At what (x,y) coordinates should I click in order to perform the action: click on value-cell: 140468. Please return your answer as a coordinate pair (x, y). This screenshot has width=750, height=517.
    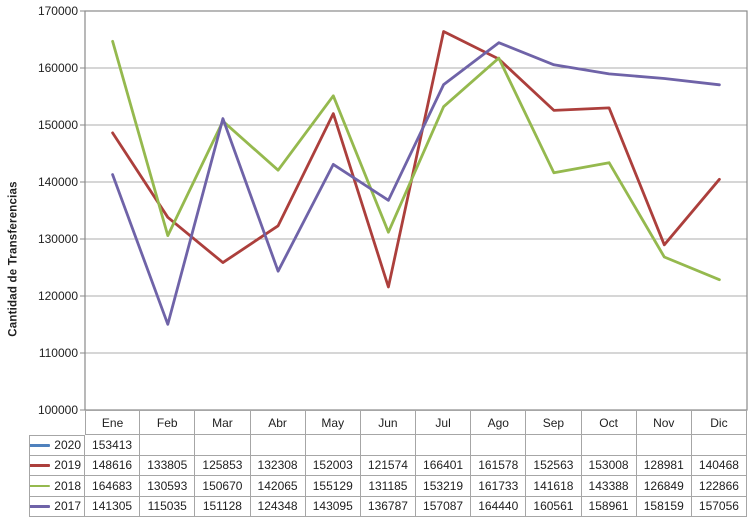
    Looking at the image, I should click on (719, 465).